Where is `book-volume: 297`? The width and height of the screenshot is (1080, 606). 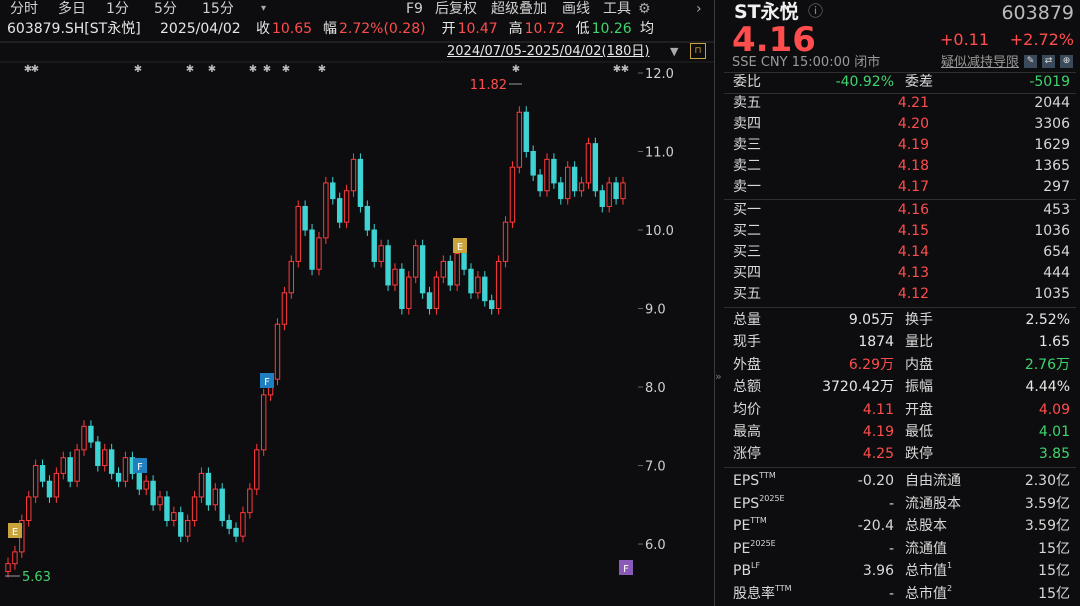 book-volume: 297 is located at coordinates (1056, 187).